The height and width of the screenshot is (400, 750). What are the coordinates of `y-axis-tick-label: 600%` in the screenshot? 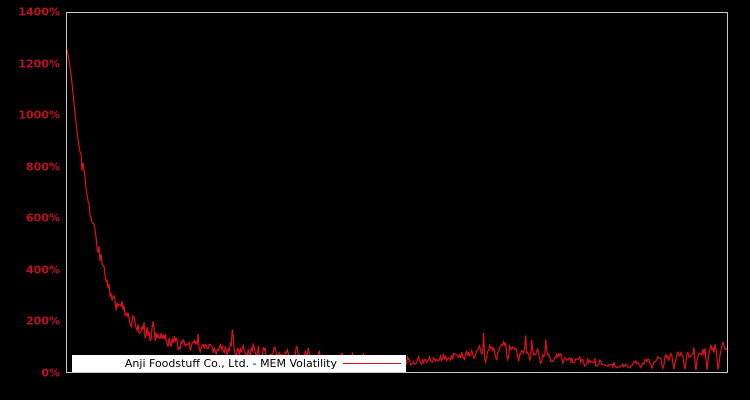 It's located at (43, 218).